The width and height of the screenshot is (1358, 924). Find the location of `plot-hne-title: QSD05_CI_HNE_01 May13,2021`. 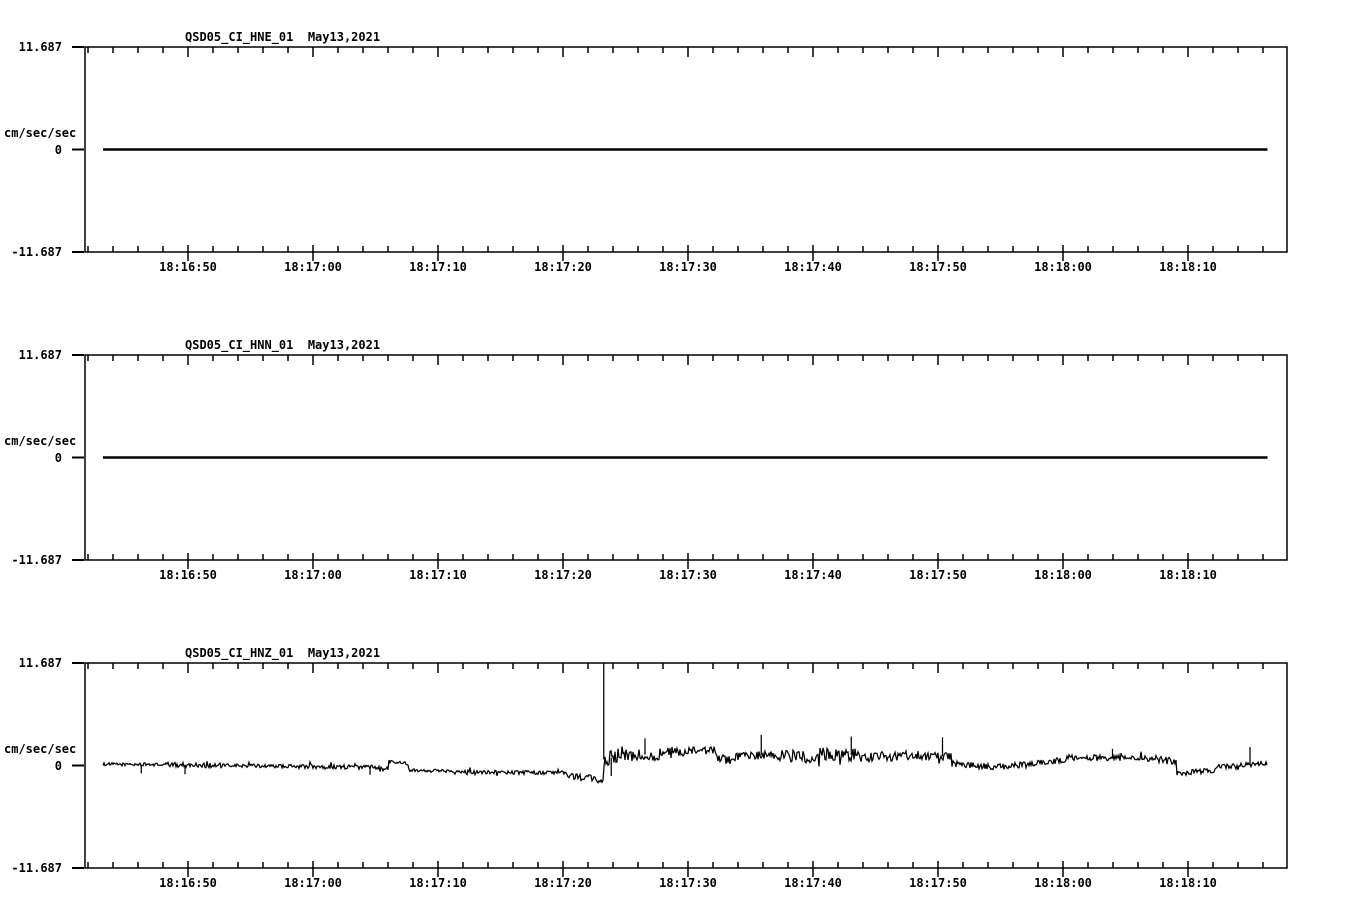

plot-hne-title: QSD05_CI_HNE_01 May13,2021 is located at coordinates (283, 37).